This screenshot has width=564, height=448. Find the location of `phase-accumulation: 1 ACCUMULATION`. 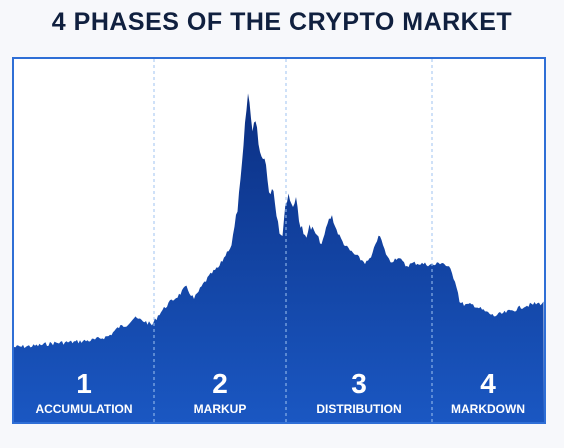

phase-accumulation: 1 ACCUMULATION is located at coordinates (84, 393).